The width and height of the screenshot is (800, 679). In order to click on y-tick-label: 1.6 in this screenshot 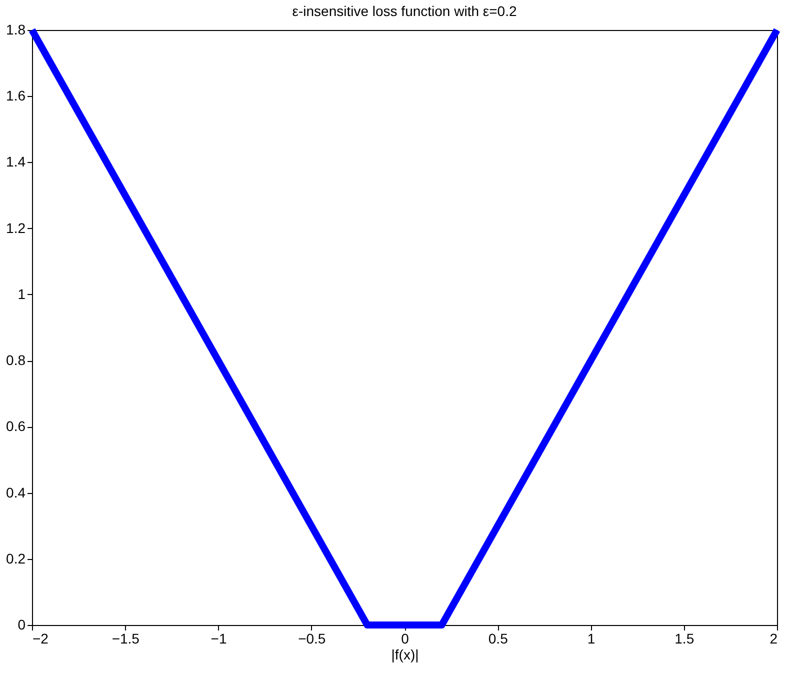, I will do `click(16, 96)`.